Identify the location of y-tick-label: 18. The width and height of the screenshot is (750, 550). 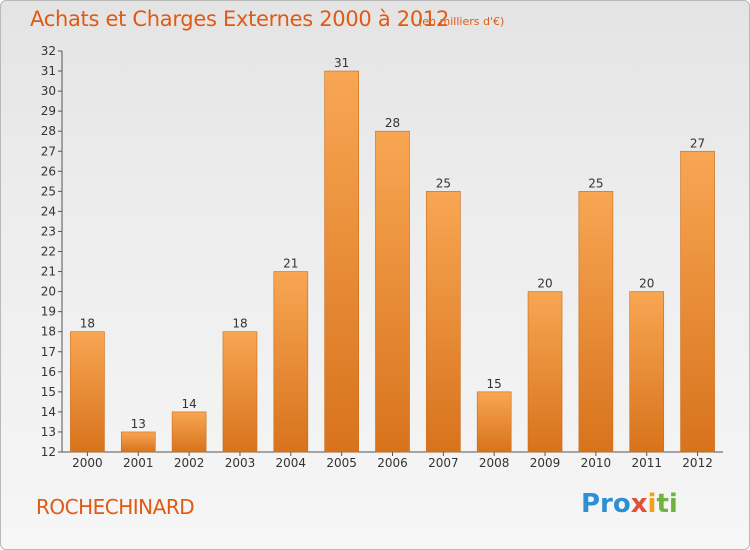
(48, 332).